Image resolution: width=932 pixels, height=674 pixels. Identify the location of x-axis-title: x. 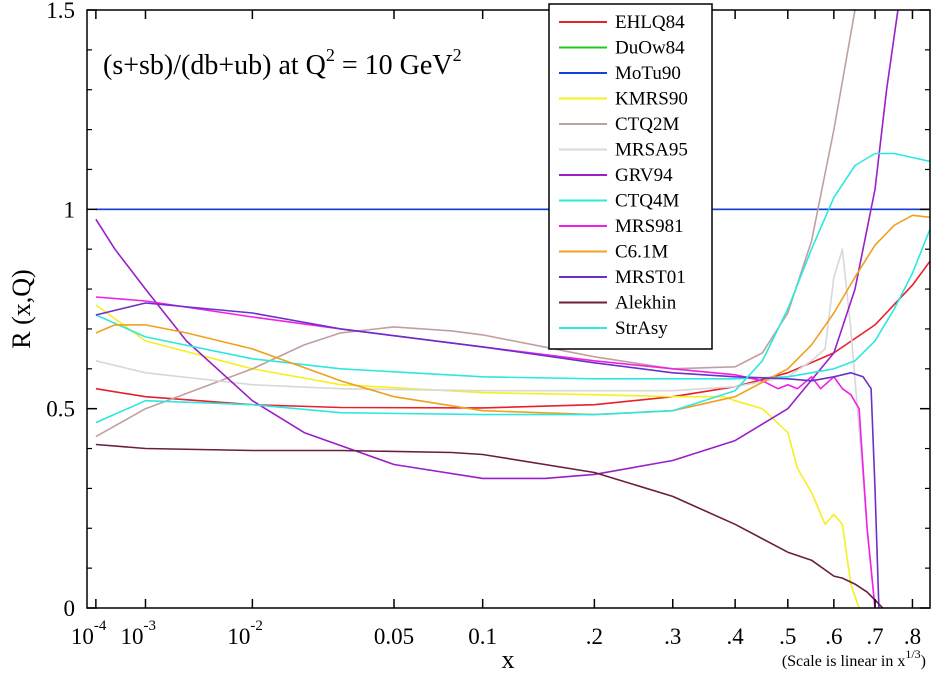
(508, 659).